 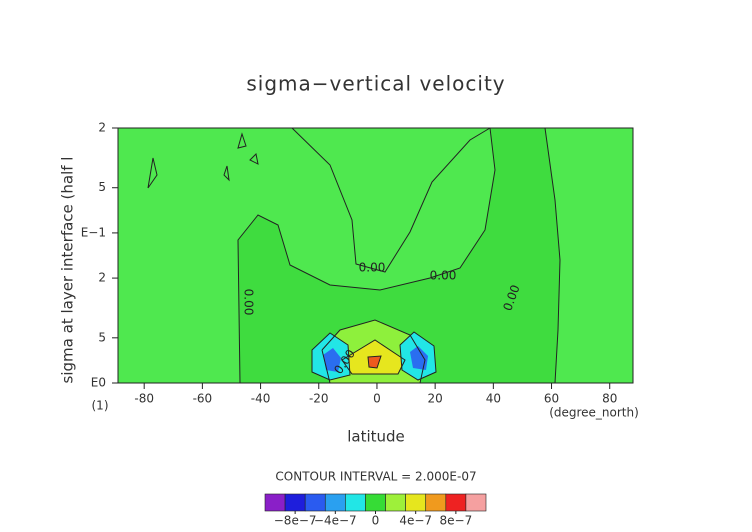 I want to click on chart-title: sigma−vertical velocity, so click(x=375, y=84).